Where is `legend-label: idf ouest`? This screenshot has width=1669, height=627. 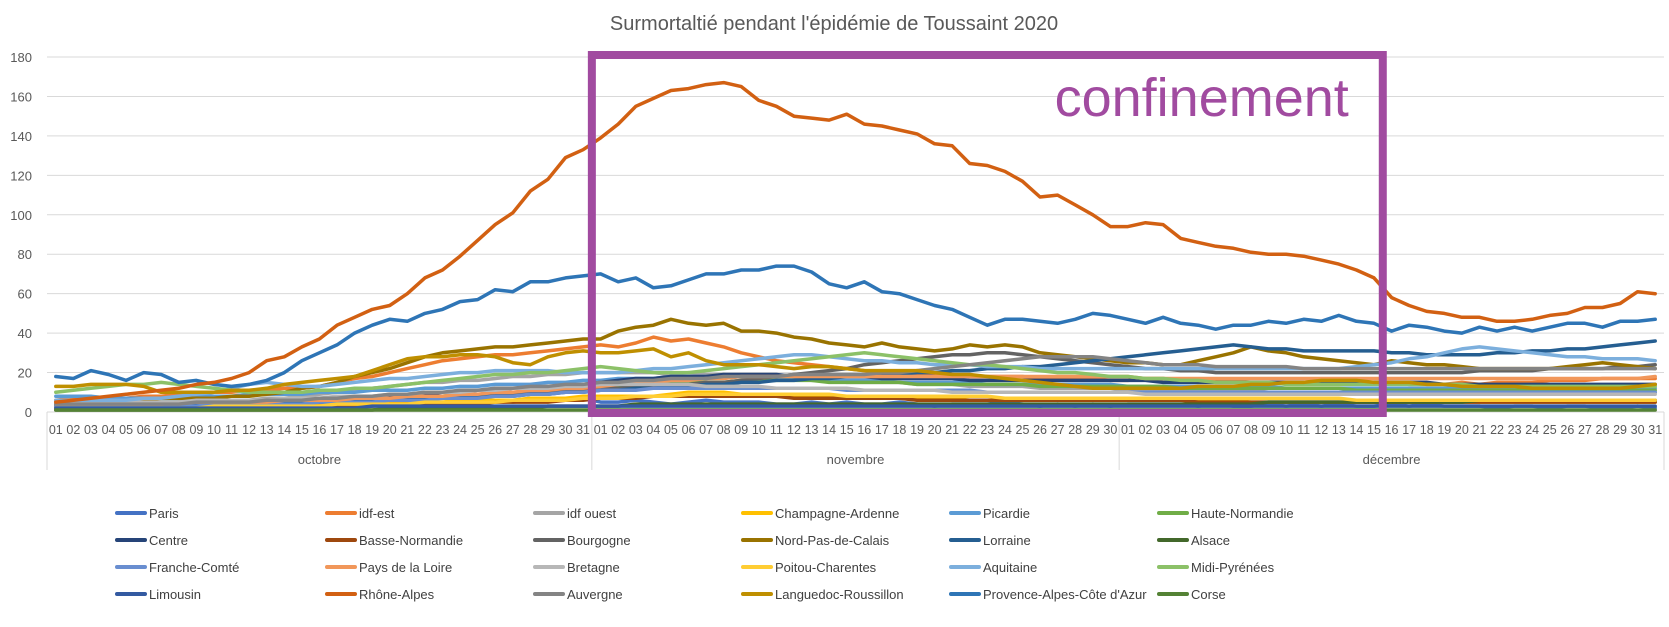
legend-label: idf ouest is located at coordinates (592, 513).